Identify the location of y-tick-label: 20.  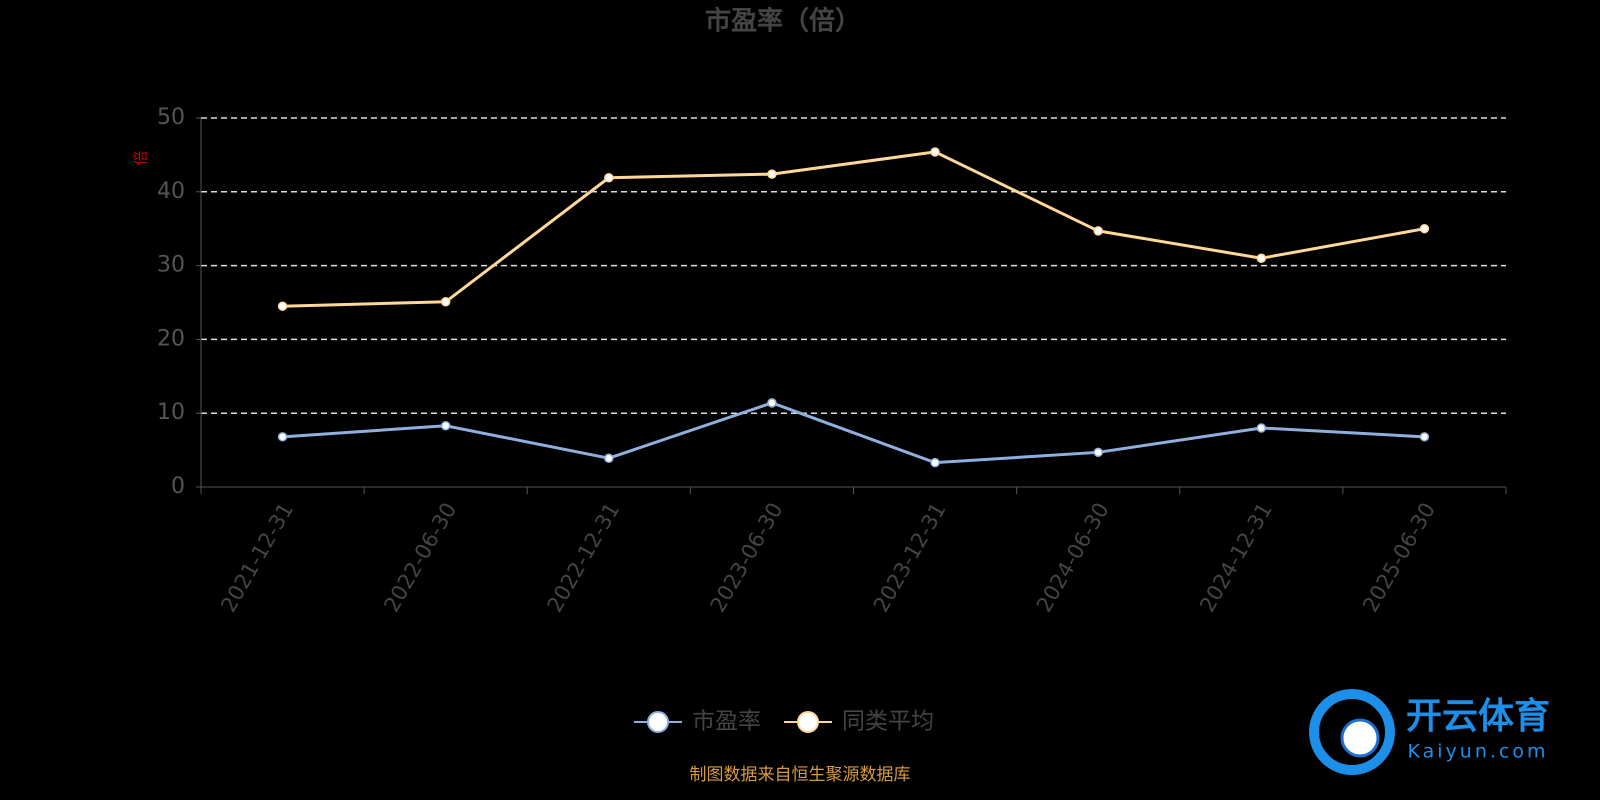
(171, 338).